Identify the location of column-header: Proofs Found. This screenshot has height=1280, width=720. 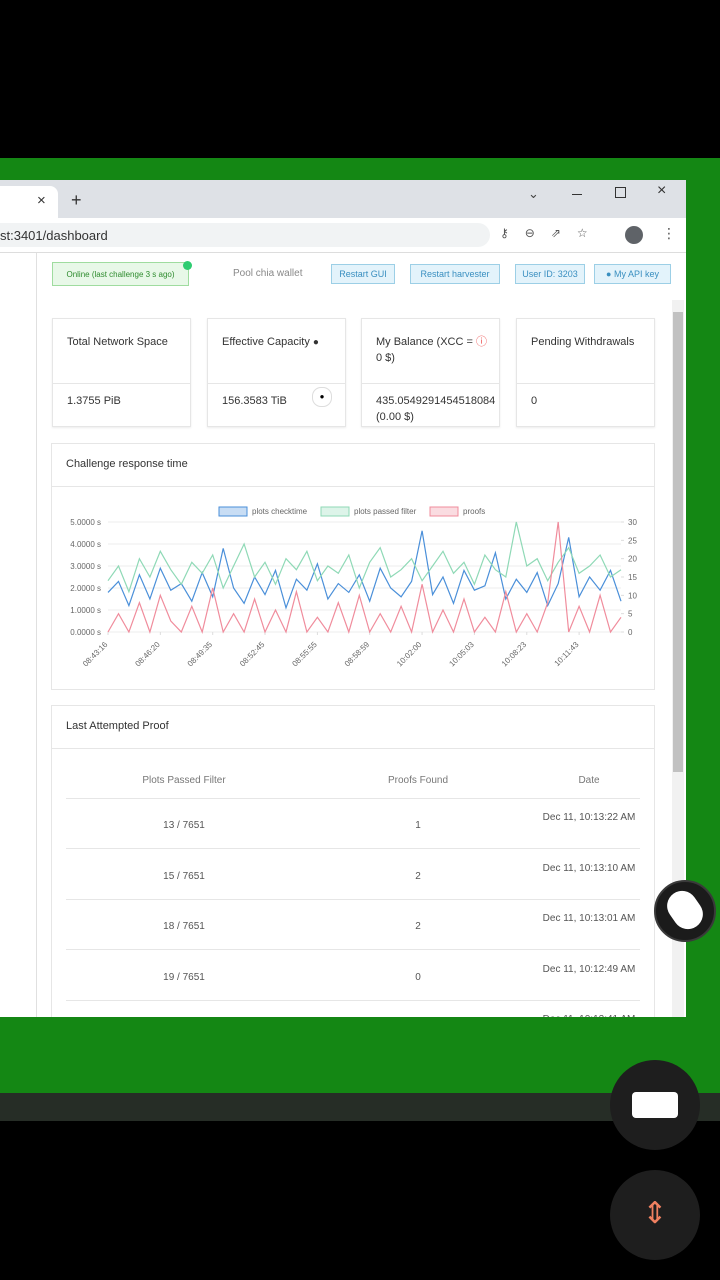
(418, 780).